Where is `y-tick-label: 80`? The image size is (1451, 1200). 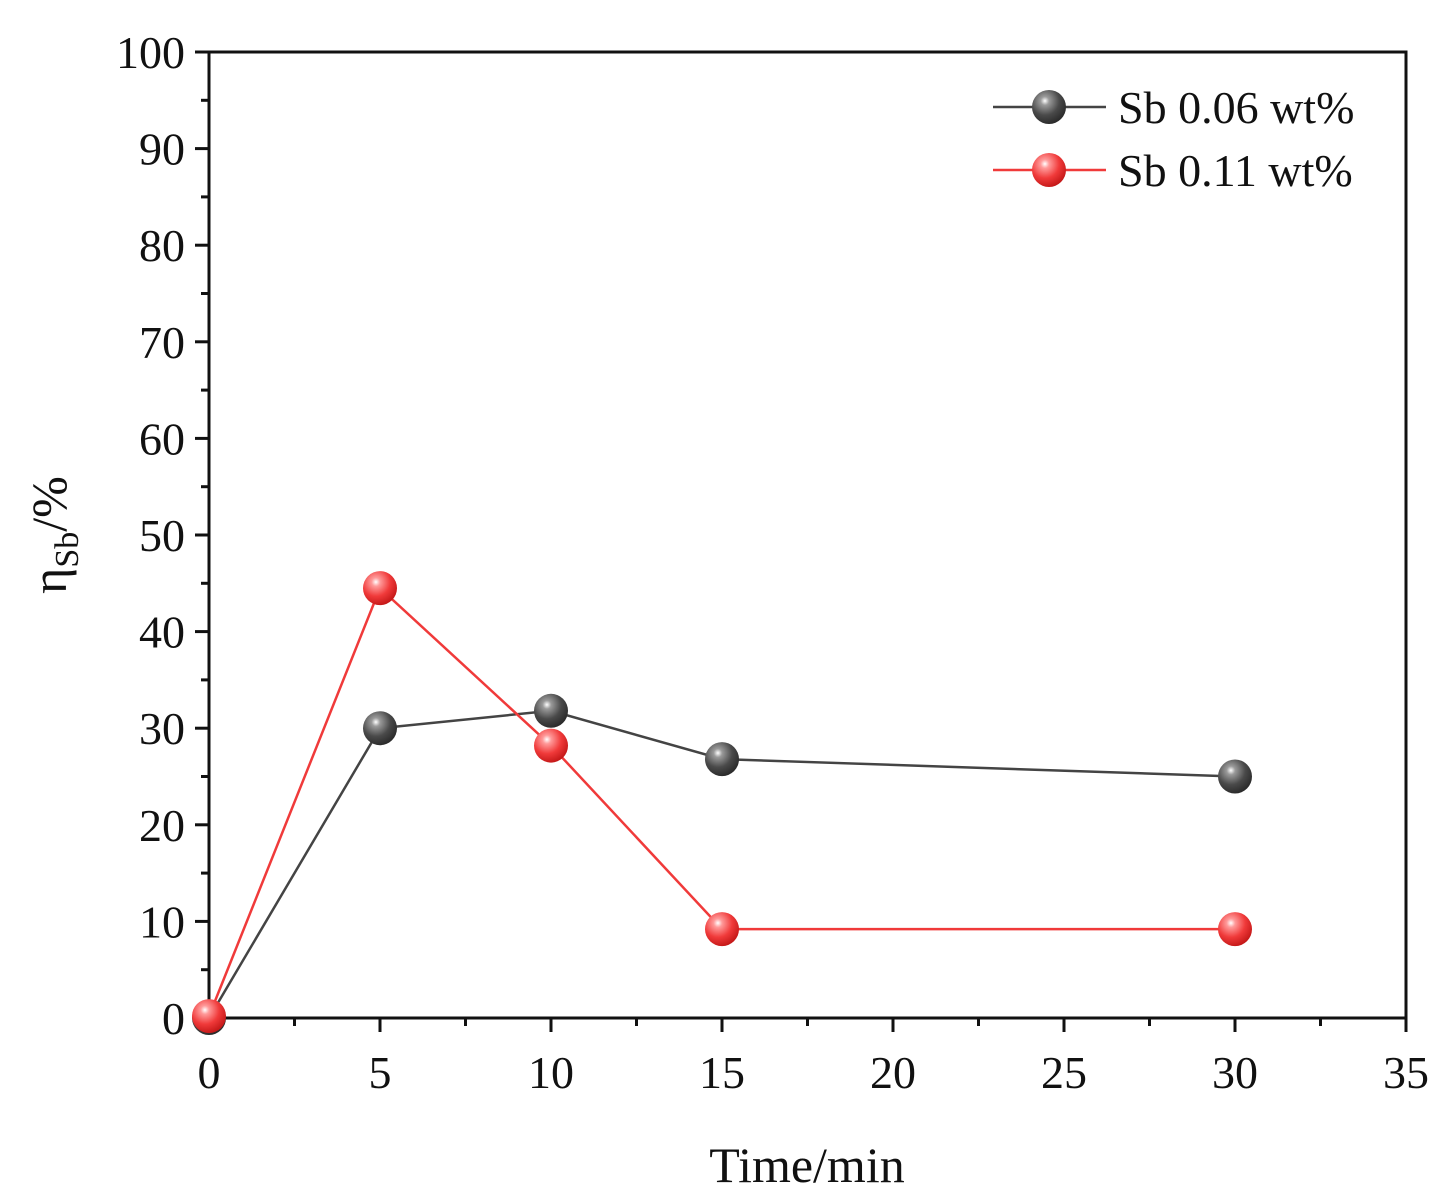 y-tick-label: 80 is located at coordinates (162, 245).